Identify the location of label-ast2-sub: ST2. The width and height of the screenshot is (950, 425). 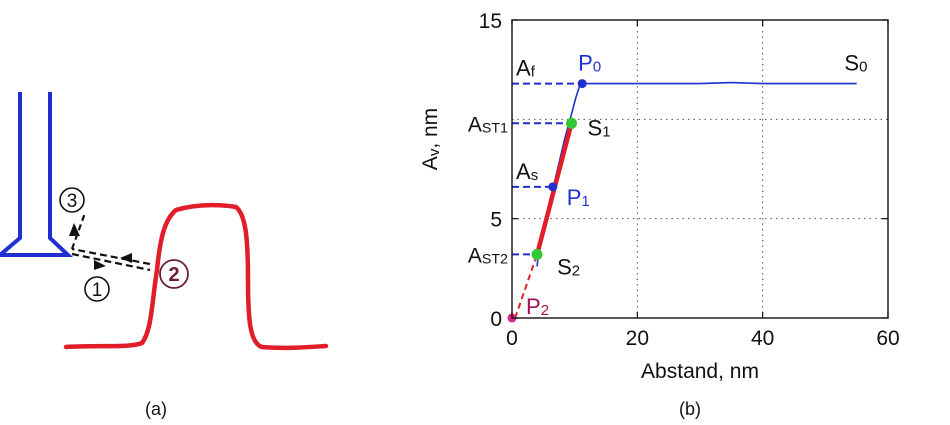
(495, 259).